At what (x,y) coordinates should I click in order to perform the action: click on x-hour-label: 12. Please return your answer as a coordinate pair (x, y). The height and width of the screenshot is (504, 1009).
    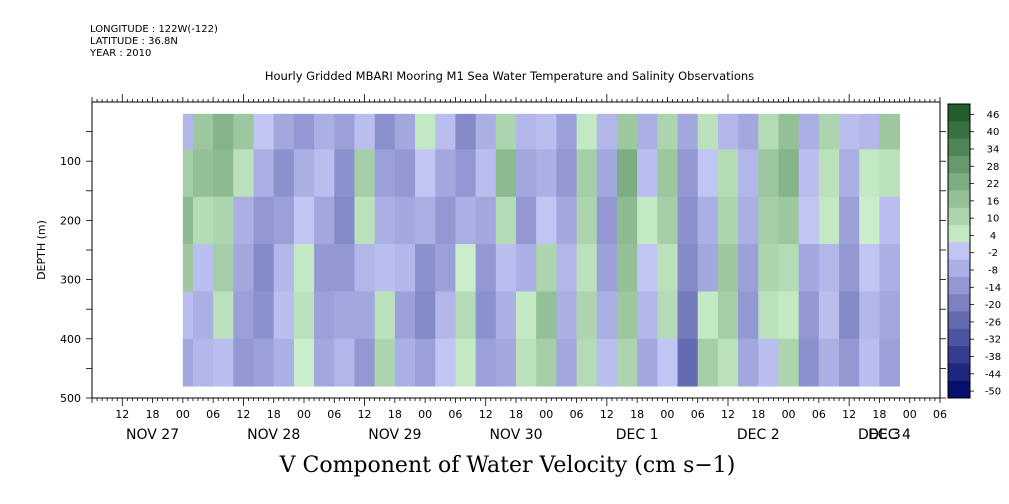
    Looking at the image, I should click on (486, 414).